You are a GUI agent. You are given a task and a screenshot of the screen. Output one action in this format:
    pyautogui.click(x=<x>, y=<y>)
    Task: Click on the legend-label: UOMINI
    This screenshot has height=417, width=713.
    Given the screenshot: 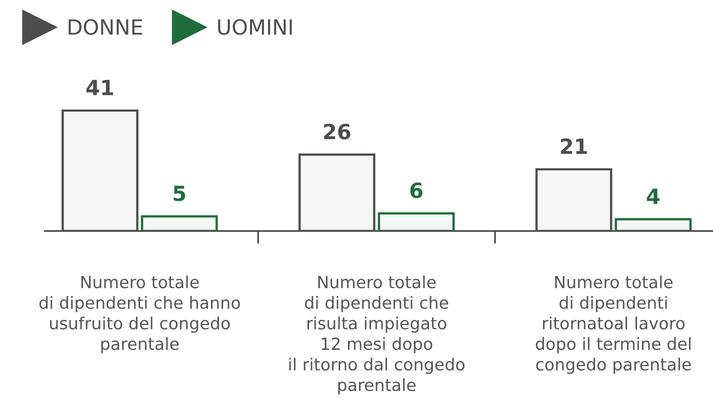 What is the action you would take?
    pyautogui.click(x=255, y=27)
    